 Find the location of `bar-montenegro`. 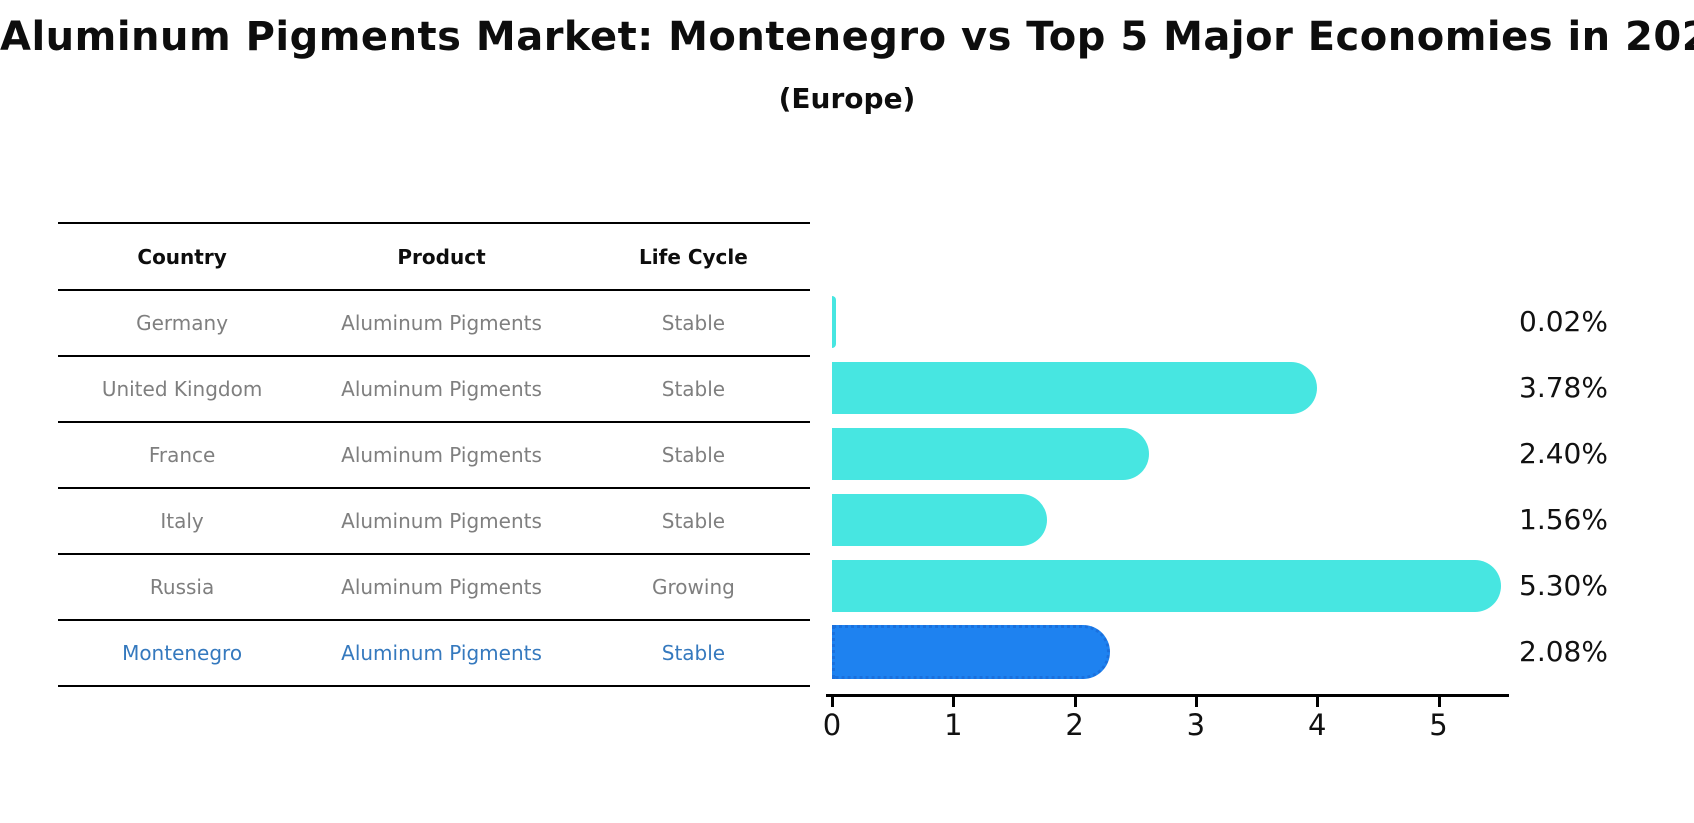

bar-montenegro is located at coordinates (971, 652).